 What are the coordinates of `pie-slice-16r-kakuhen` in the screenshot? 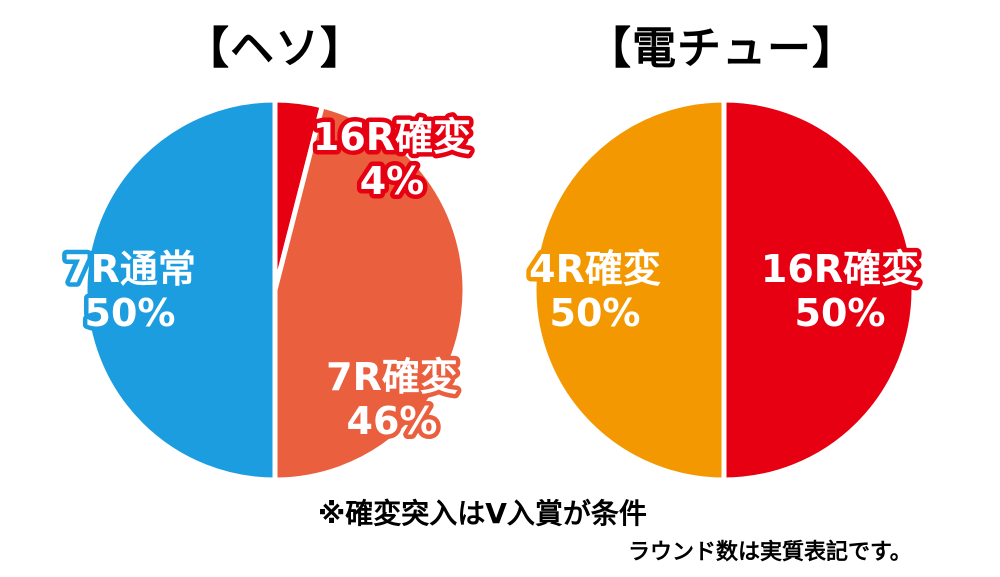 It's located at (819, 290).